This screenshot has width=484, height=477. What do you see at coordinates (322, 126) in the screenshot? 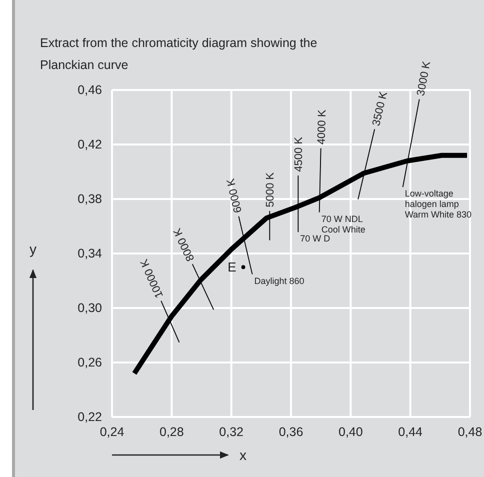
I see `text: 4000 K` at bounding box center [322, 126].